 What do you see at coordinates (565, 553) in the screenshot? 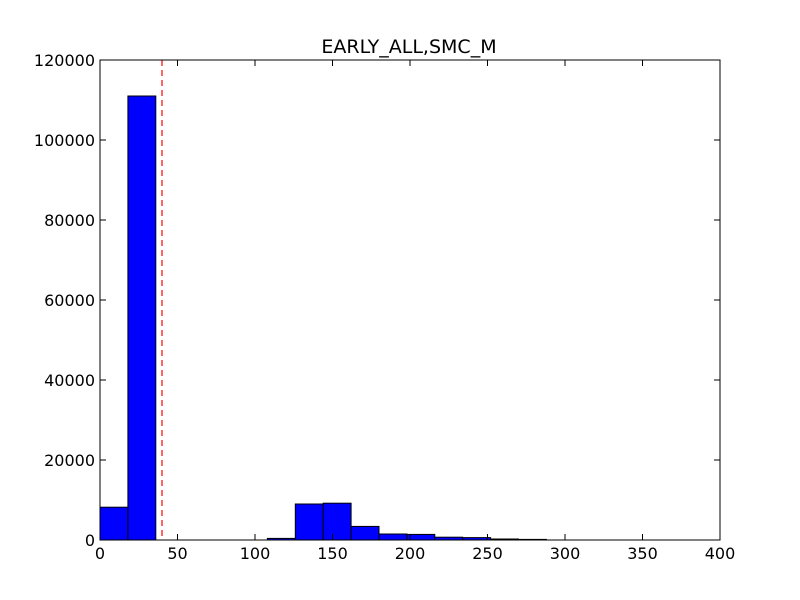
I see `x-tick-label: 300` at bounding box center [565, 553].